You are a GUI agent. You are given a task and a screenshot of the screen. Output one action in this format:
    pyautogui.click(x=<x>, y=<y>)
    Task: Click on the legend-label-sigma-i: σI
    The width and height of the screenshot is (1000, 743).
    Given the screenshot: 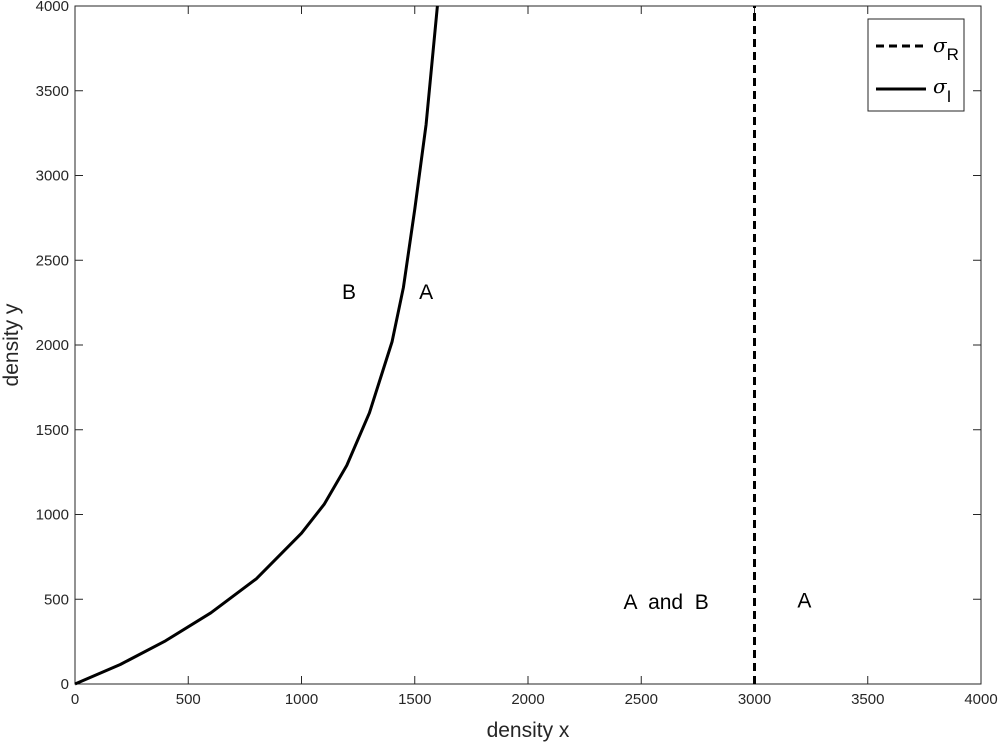 What is the action you would take?
    pyautogui.click(x=942, y=90)
    